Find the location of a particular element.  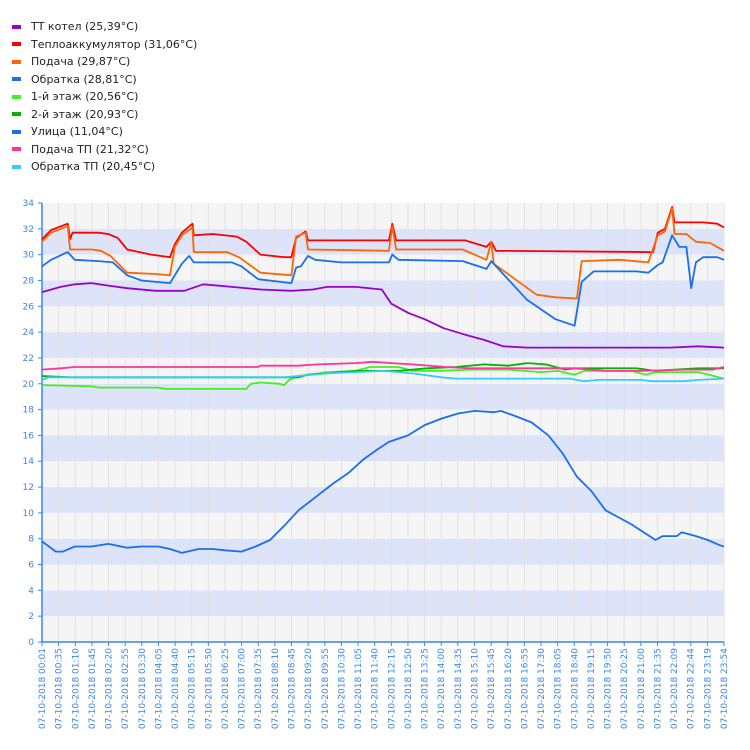

y-tick-label: 30 is located at coordinates (29, 256).